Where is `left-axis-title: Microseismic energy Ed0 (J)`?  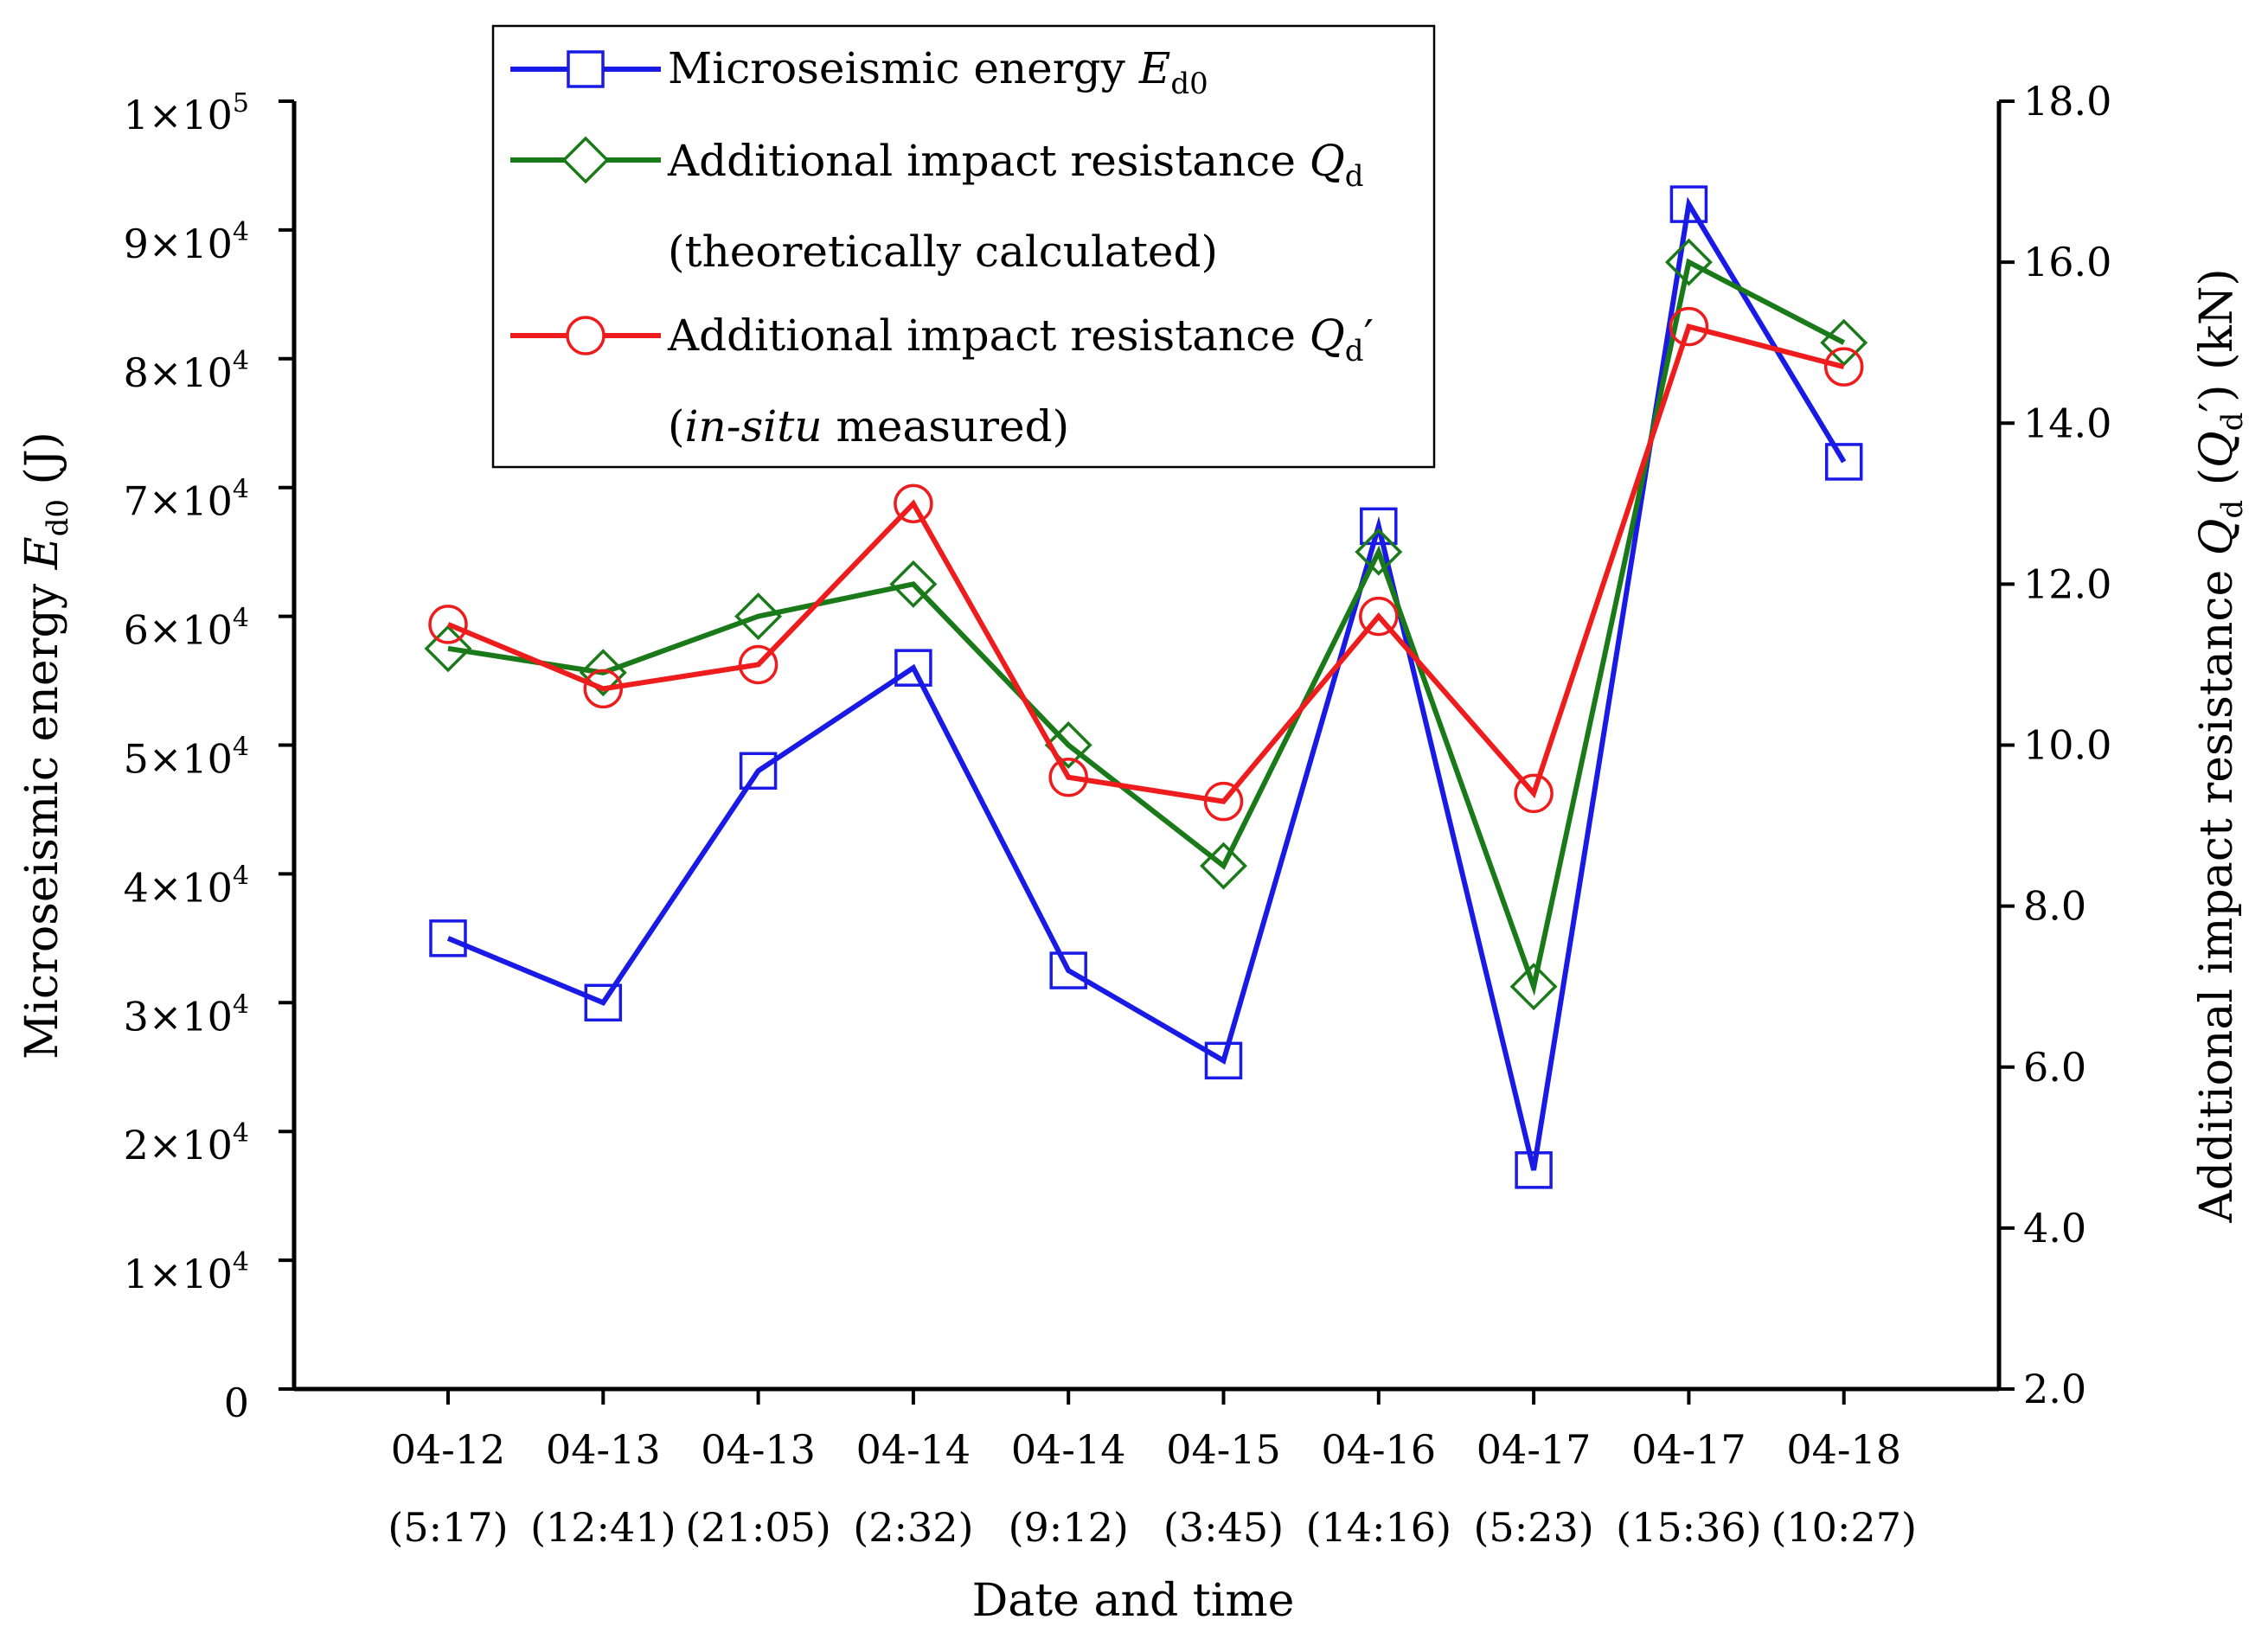 left-axis-title: Microseismic energy Ed0 (J) is located at coordinates (45, 746).